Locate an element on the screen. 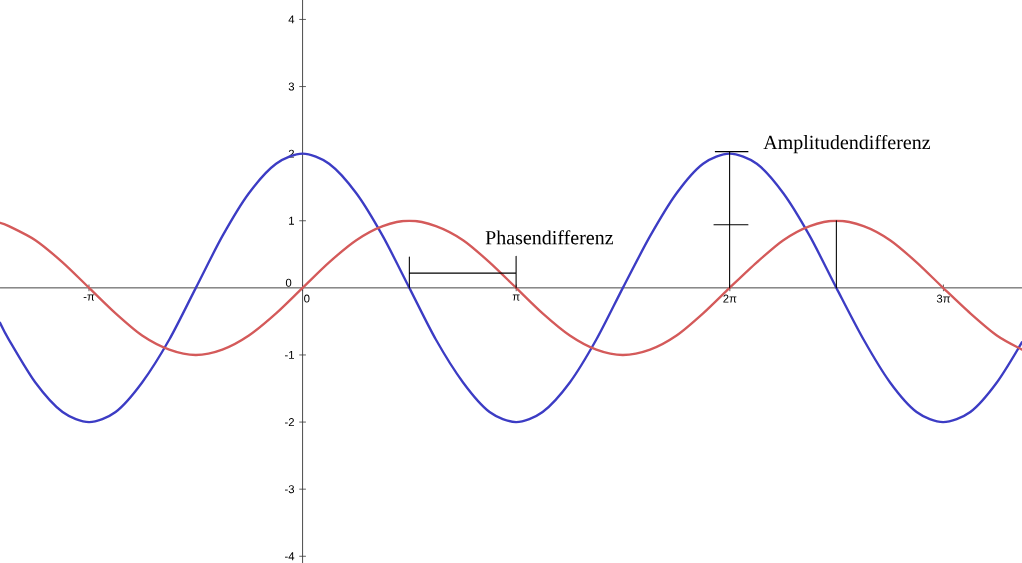  y-tick-label: -4 is located at coordinates (289, 556).